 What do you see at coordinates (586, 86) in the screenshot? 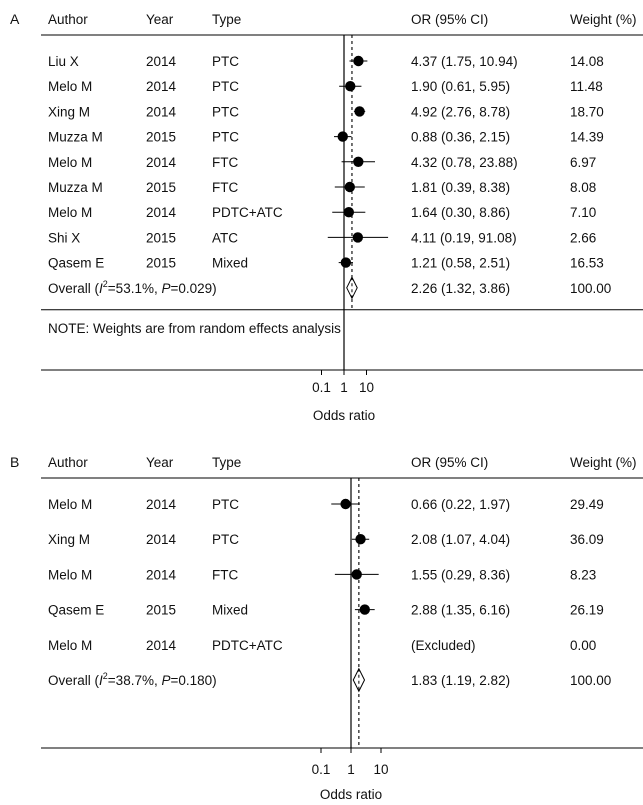
I see `study-weight: 11.48` at bounding box center [586, 86].